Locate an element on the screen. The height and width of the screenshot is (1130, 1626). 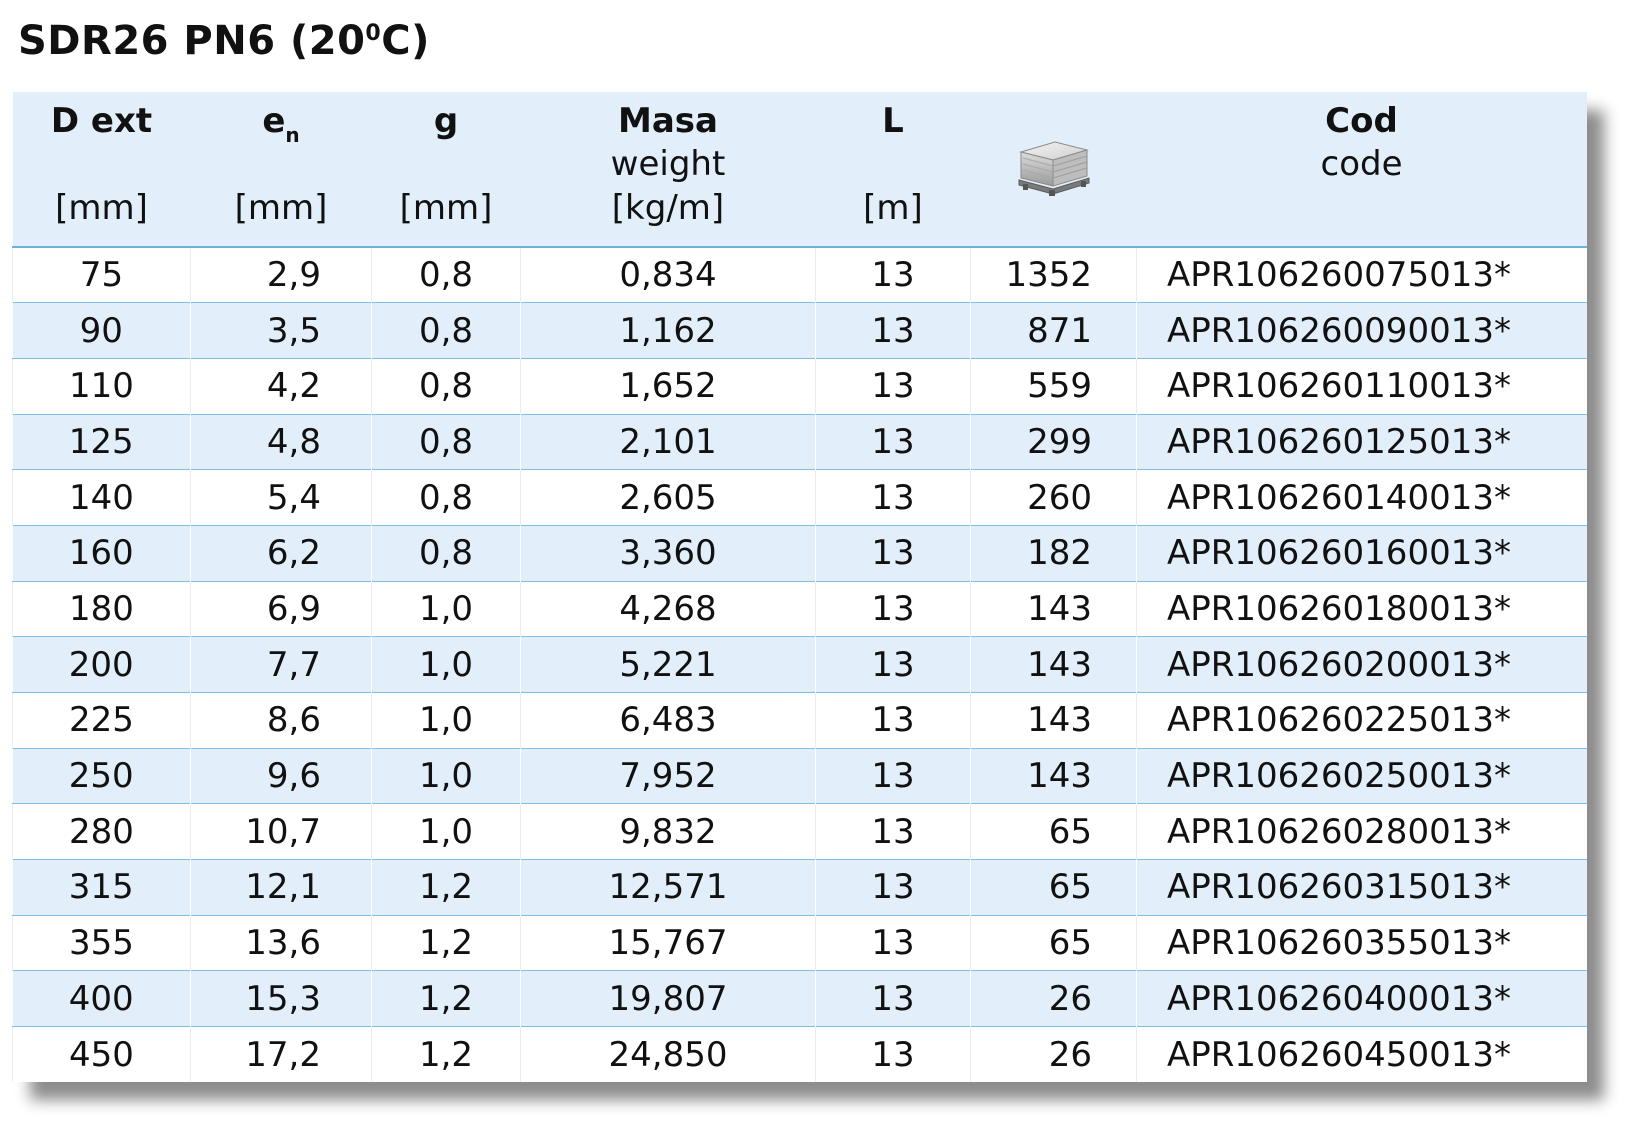
cell-code: APR106260075013* is located at coordinates (1361, 274).